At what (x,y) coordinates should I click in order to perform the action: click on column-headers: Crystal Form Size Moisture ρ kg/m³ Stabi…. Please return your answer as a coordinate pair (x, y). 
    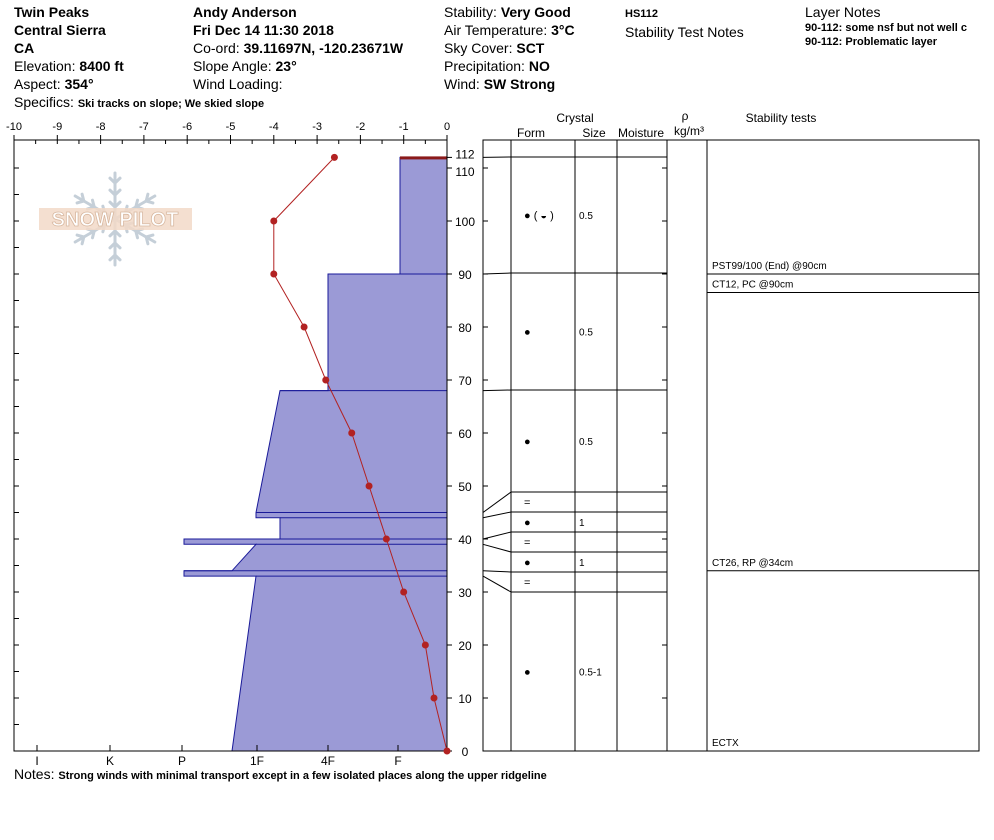
    Looking at the image, I should click on (666, 124).